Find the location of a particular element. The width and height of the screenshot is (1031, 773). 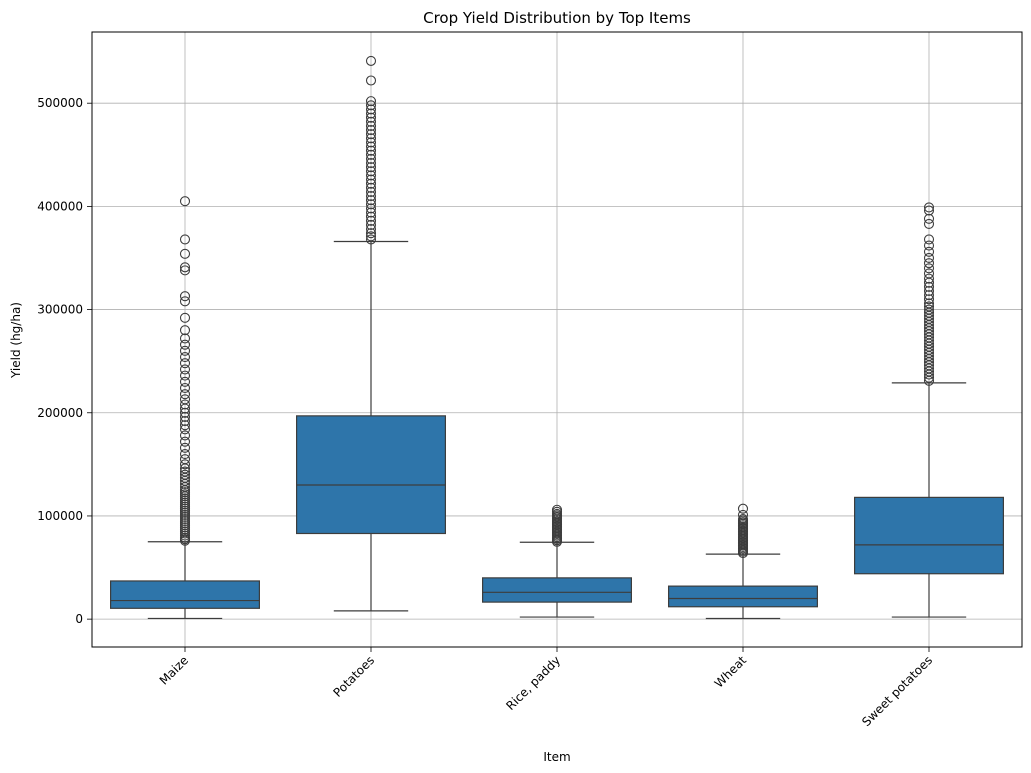

y-tick-label: 0 is located at coordinates (79, 619).